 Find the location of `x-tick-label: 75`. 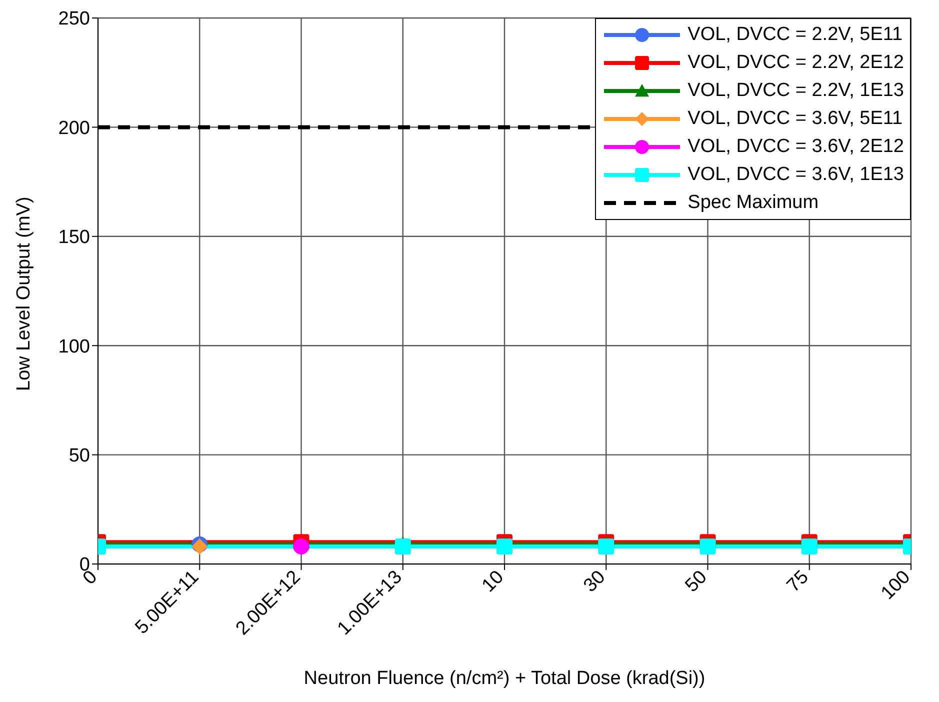

x-tick-label: 75 is located at coordinates (798, 581).